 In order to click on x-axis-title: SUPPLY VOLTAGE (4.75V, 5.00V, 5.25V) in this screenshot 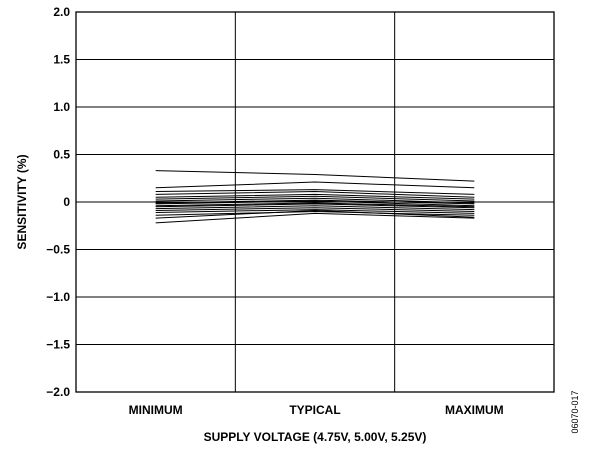, I will do `click(315, 437)`.